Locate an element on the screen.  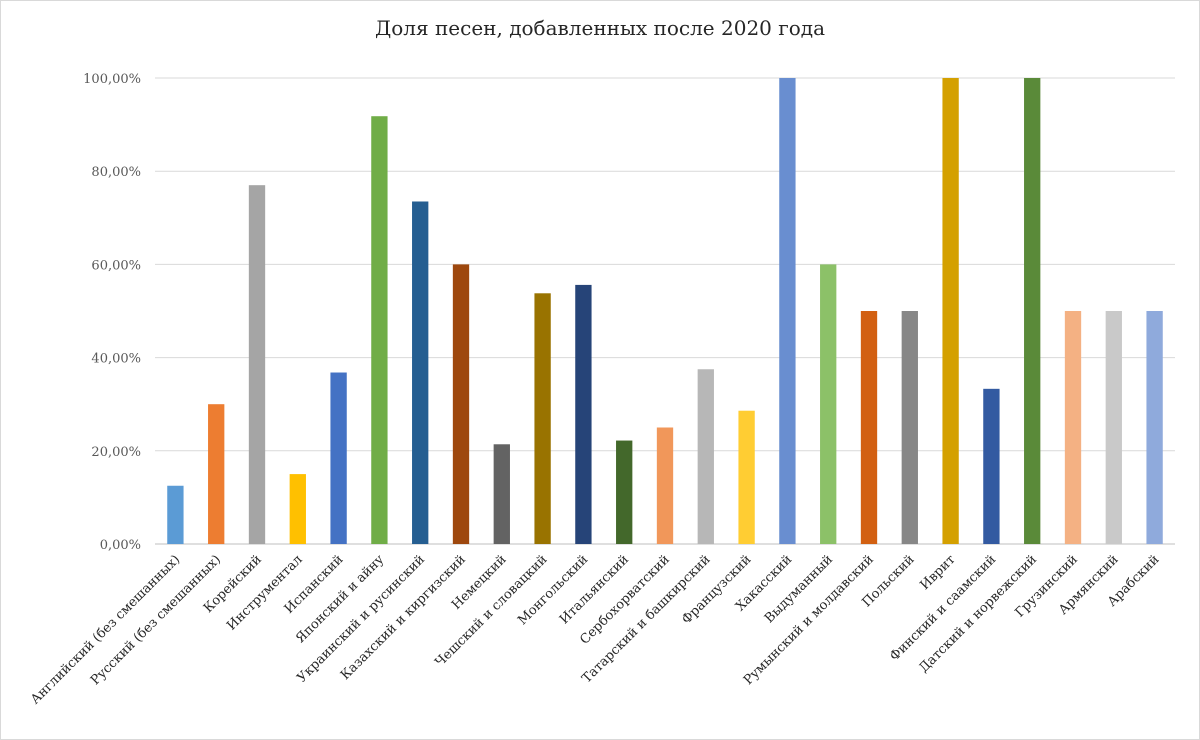
y-tick-label: 60,00% is located at coordinates (116, 265).